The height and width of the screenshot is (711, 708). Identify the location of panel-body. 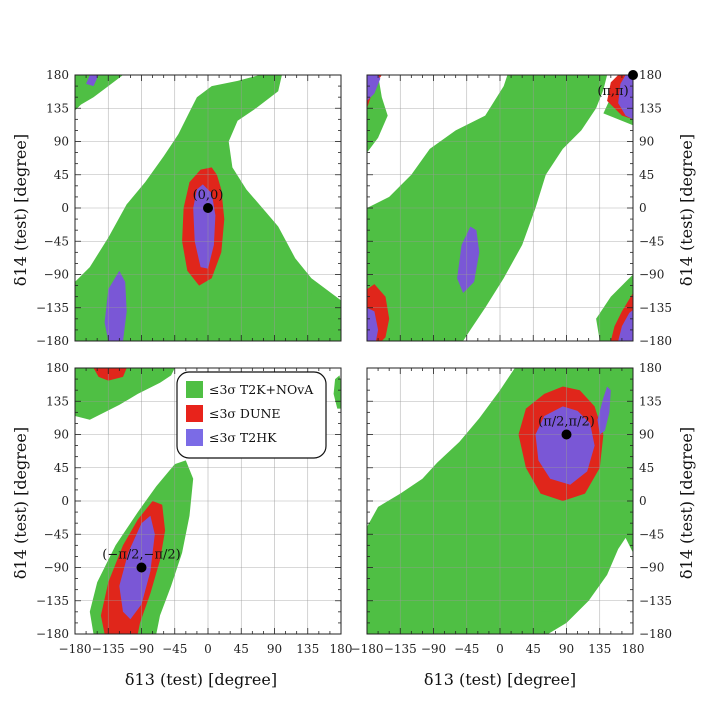
(500, 208).